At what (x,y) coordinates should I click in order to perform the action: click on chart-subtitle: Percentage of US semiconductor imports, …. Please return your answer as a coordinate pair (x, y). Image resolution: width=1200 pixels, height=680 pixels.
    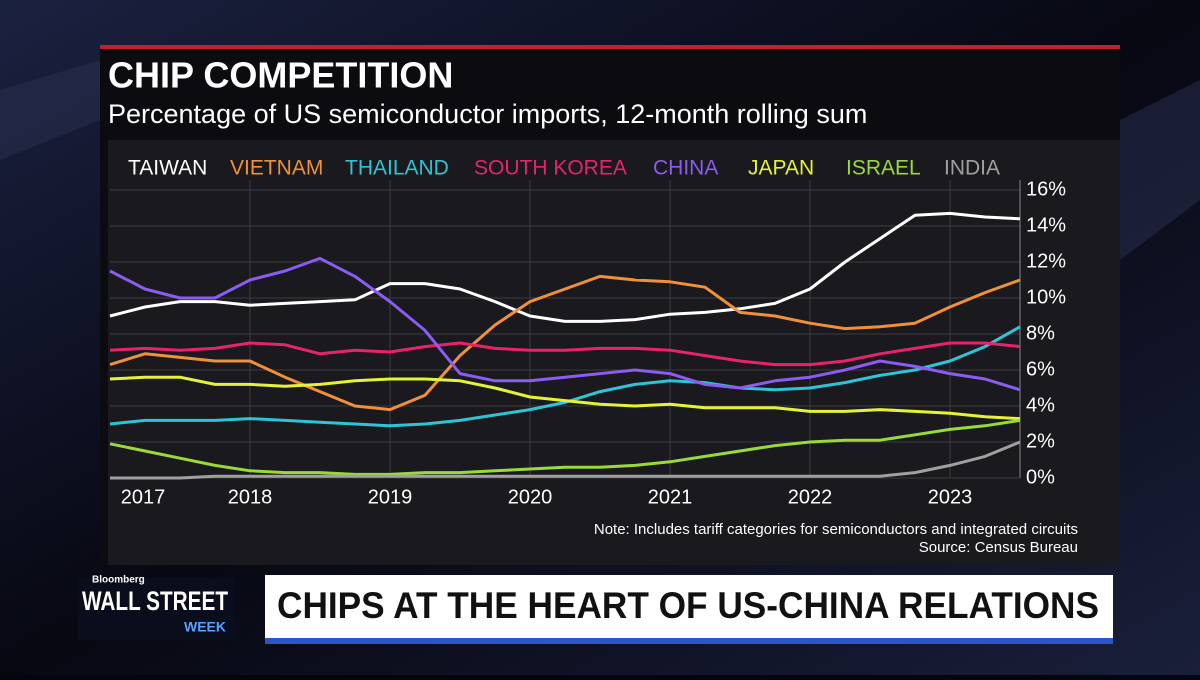
    Looking at the image, I should click on (487, 114).